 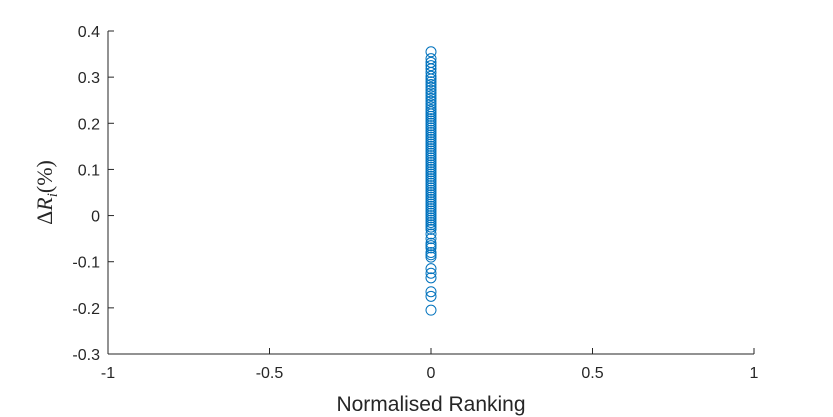 I want to click on x-tick-label: -1, so click(x=108, y=373).